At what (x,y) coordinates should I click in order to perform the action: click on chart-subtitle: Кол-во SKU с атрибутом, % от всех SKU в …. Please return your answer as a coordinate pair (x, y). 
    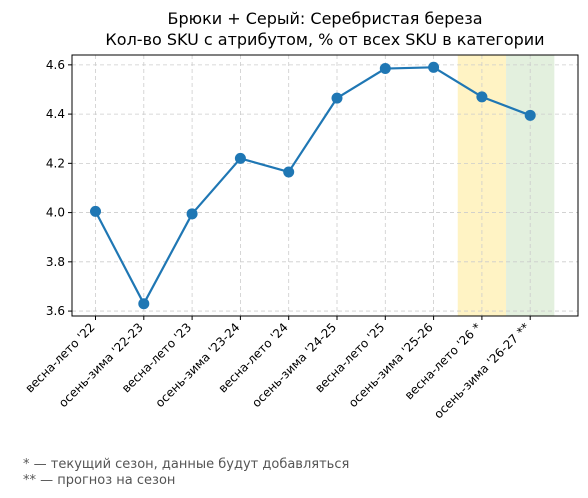
    Looking at the image, I should click on (324, 39).